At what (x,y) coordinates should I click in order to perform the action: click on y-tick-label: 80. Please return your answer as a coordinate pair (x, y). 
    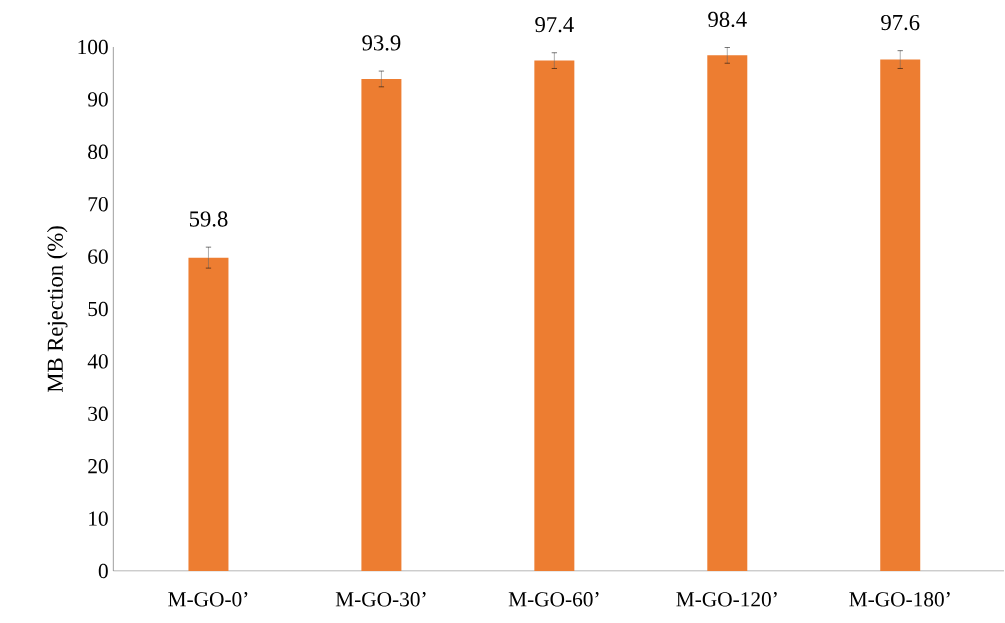
    Looking at the image, I should click on (98, 151).